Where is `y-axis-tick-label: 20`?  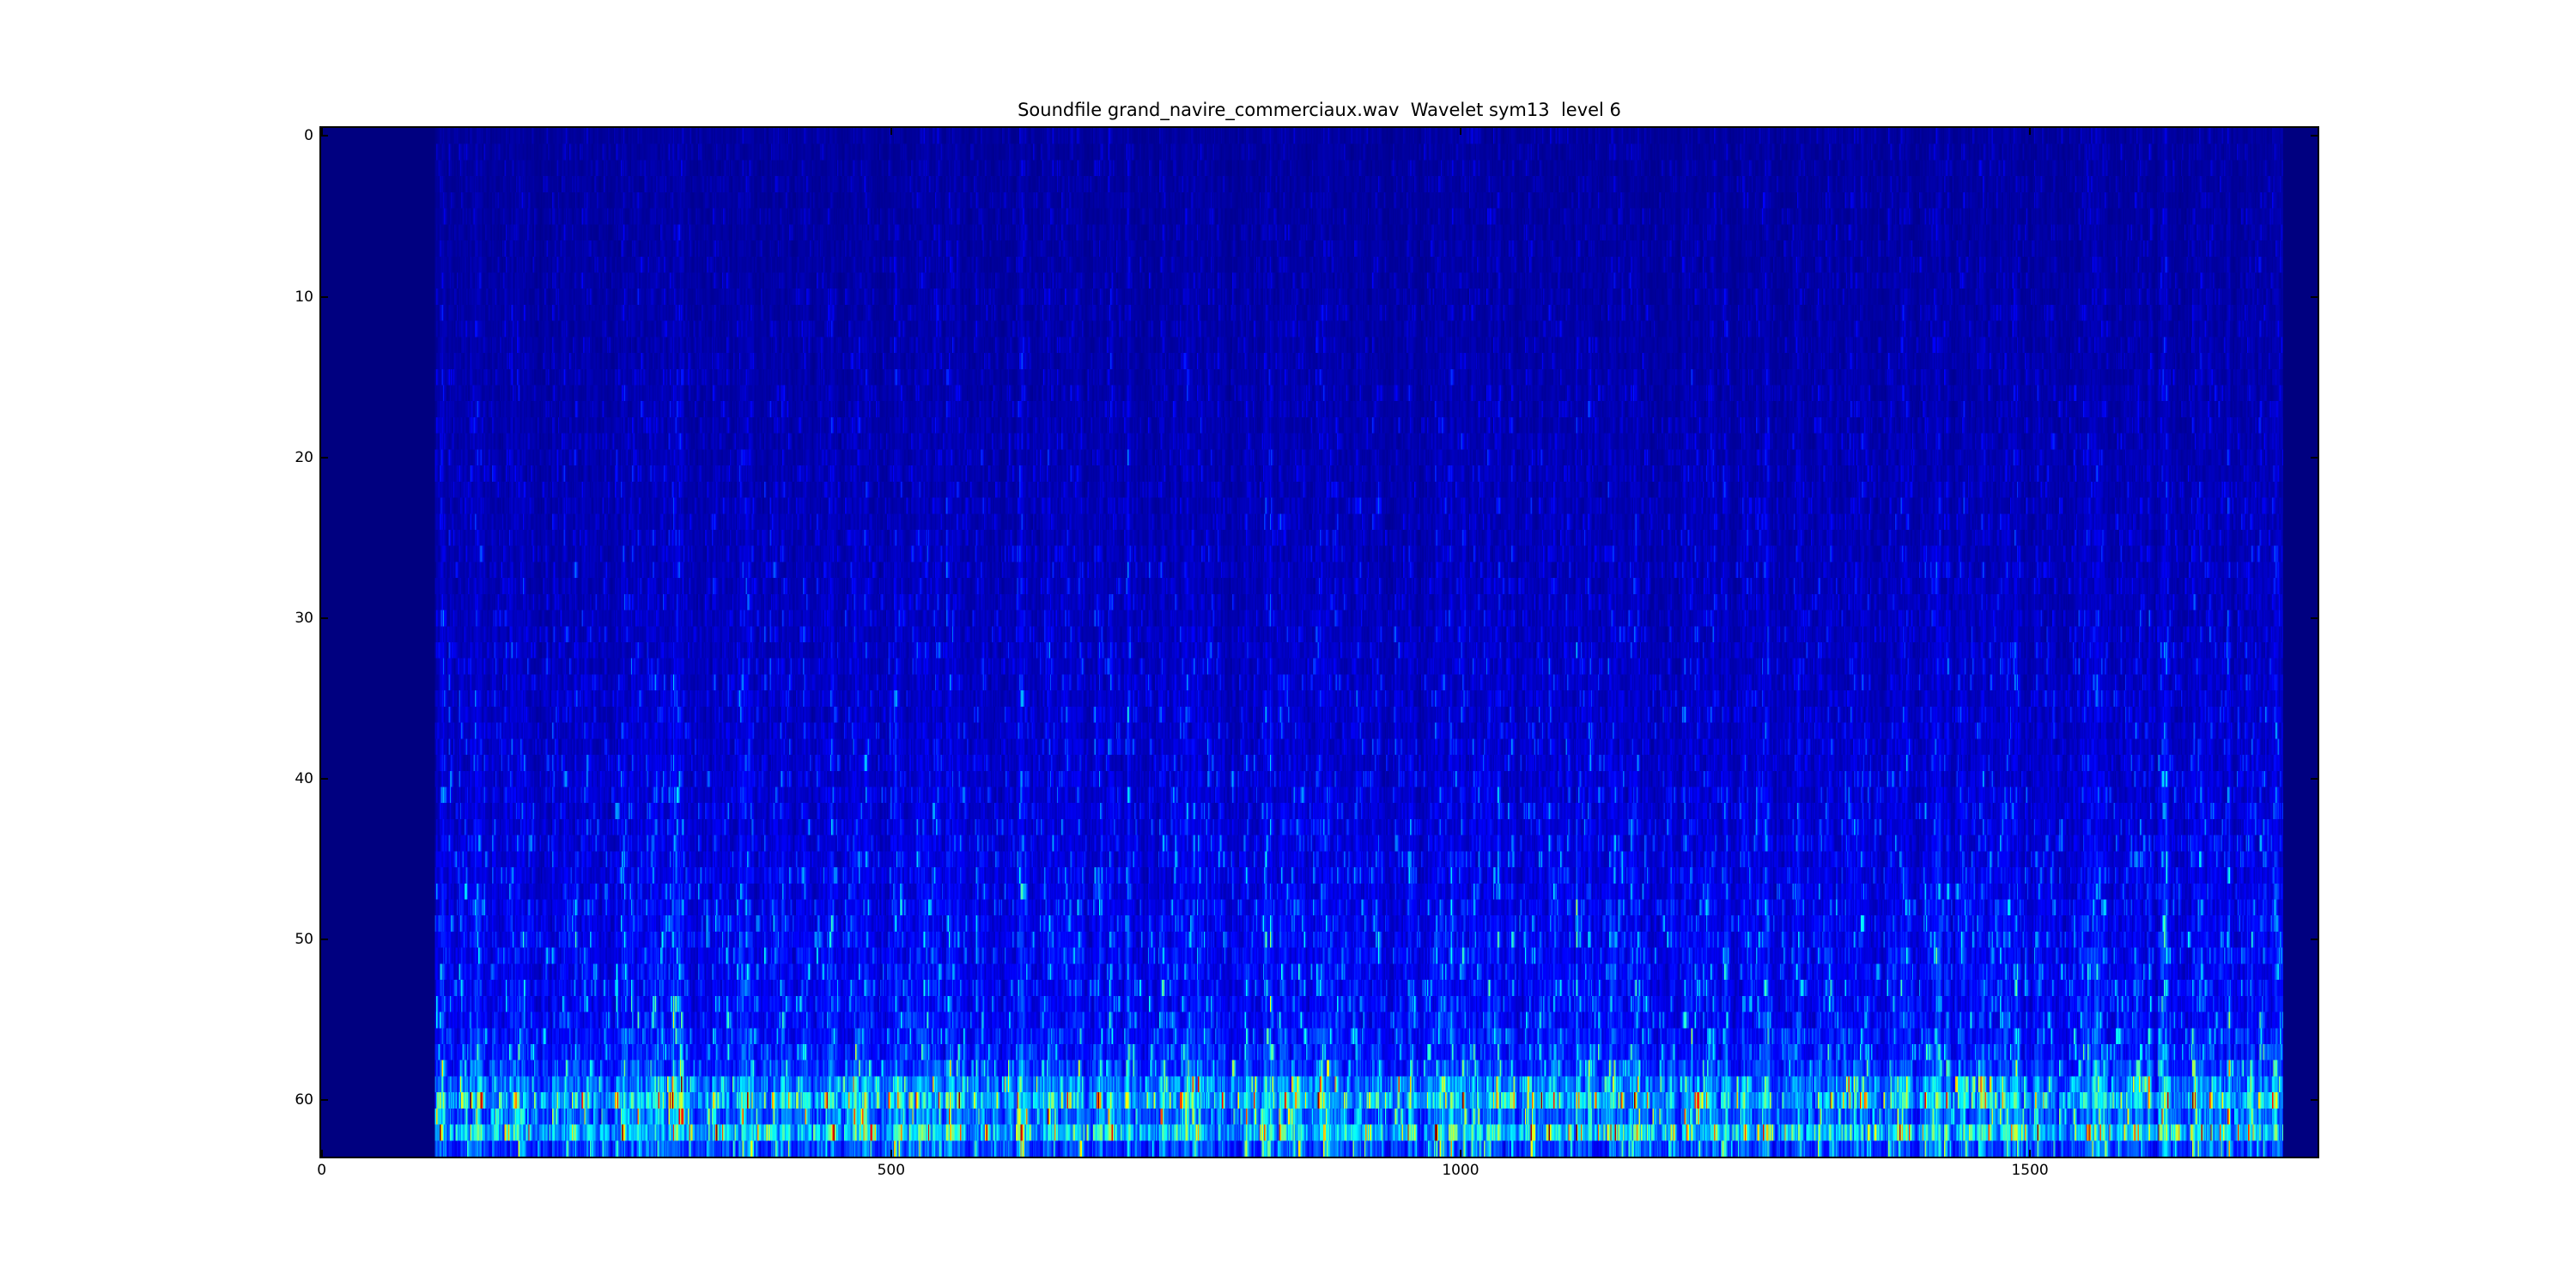
y-axis-tick-label: 20 is located at coordinates (304, 457).